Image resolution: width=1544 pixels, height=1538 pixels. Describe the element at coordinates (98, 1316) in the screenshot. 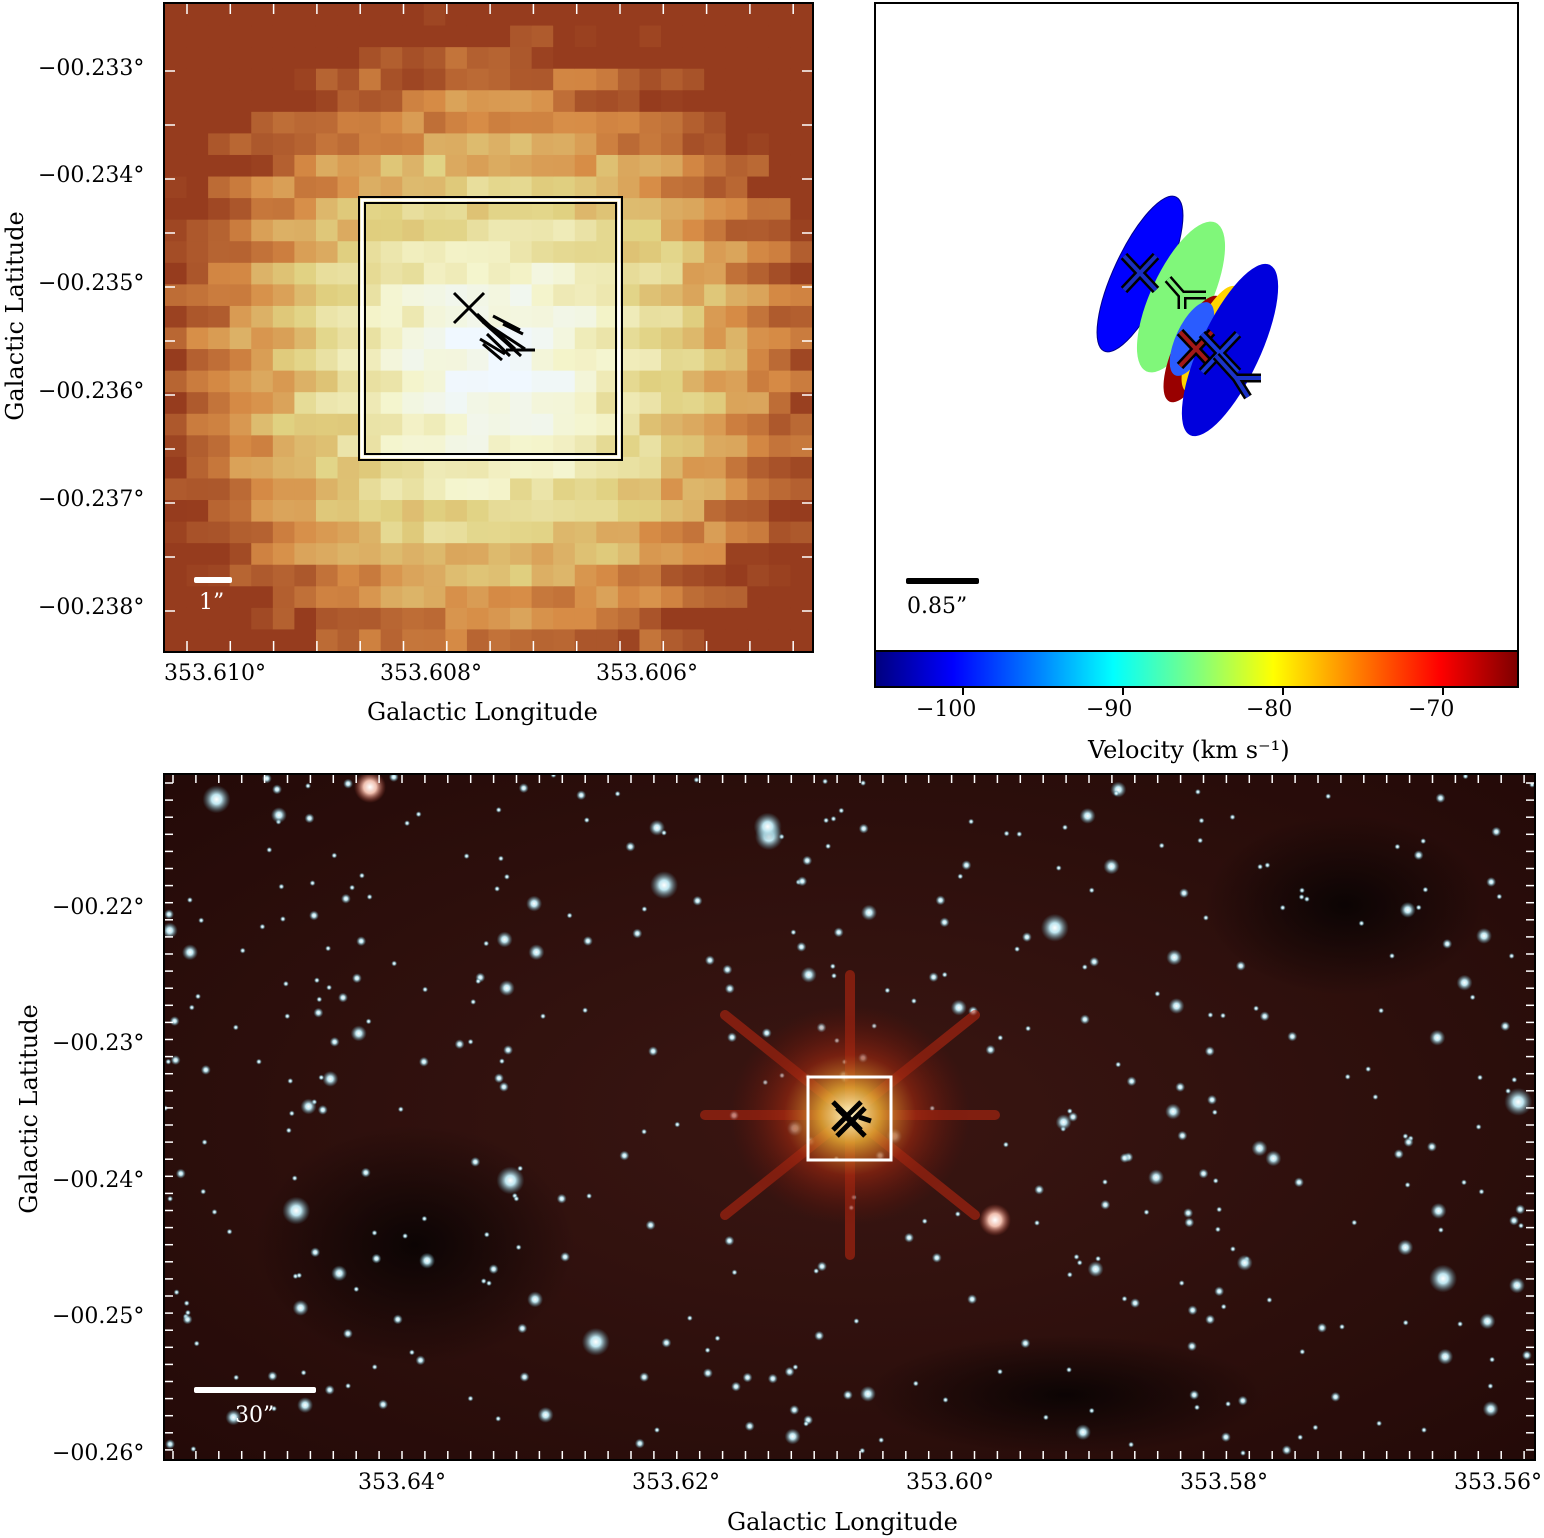

I see `y-tick-label: −00.25°` at that location.